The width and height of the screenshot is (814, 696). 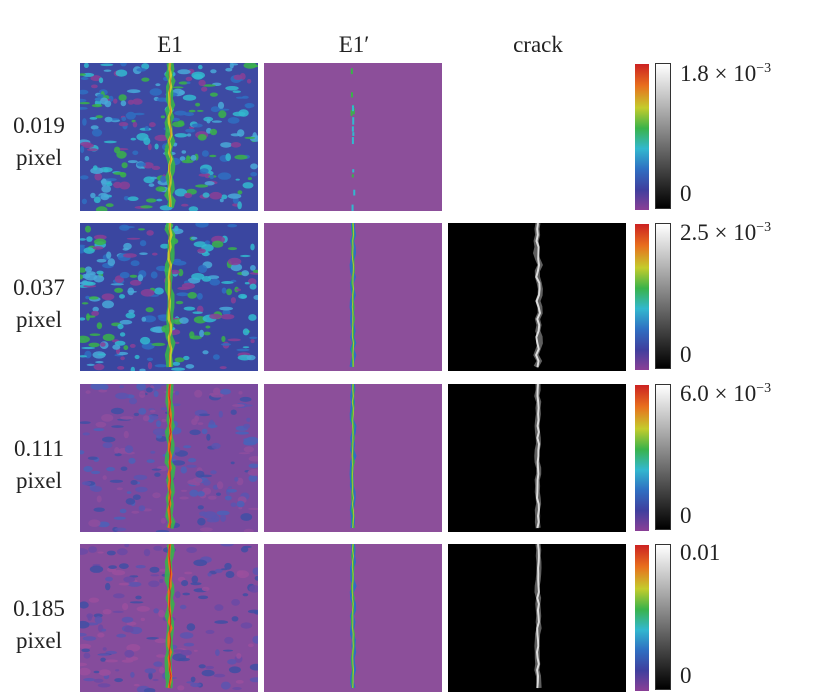 I want to click on header-crack: crack, so click(x=538, y=44).